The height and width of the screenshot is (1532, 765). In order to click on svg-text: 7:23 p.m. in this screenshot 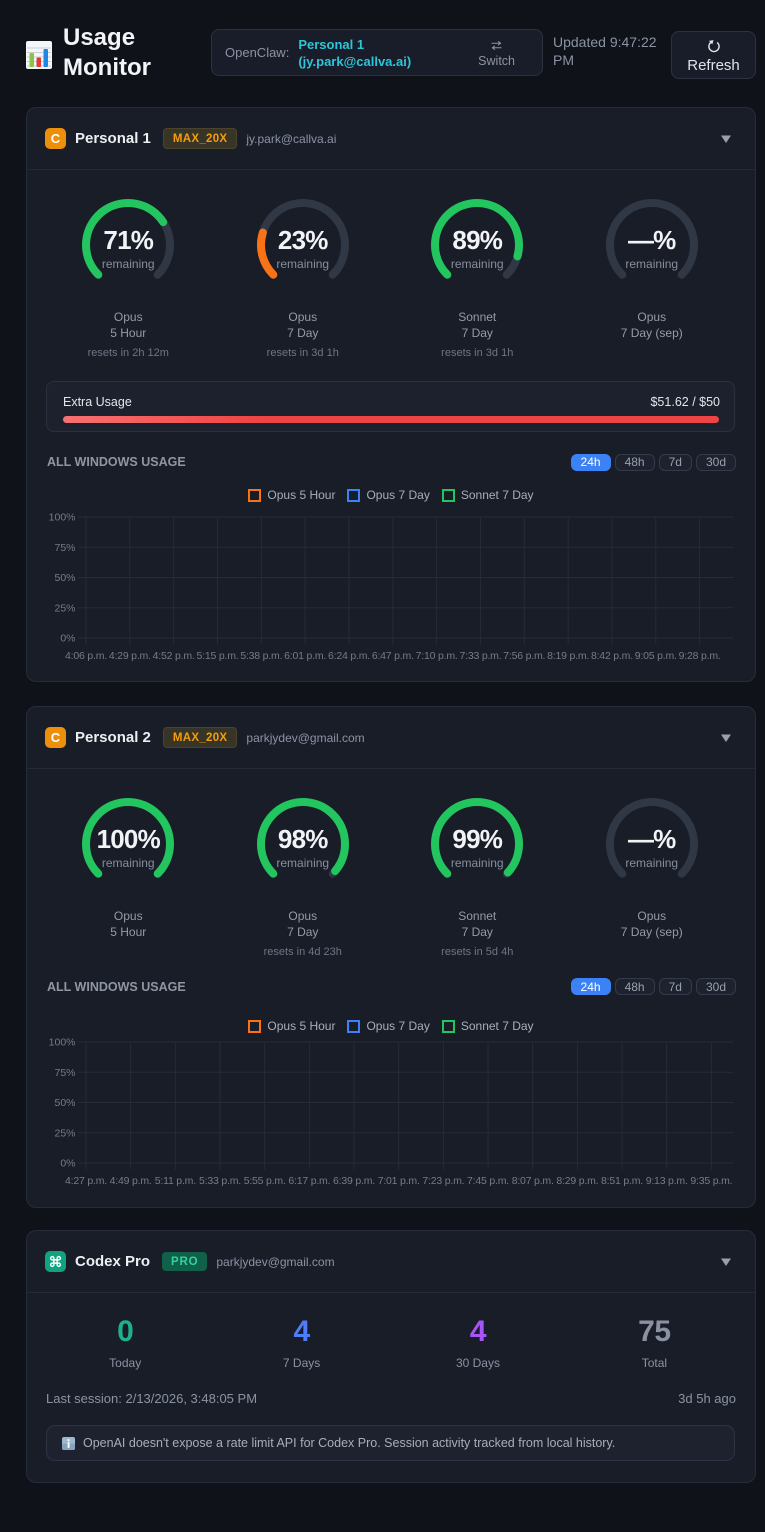, I will do `click(443, 1181)`.